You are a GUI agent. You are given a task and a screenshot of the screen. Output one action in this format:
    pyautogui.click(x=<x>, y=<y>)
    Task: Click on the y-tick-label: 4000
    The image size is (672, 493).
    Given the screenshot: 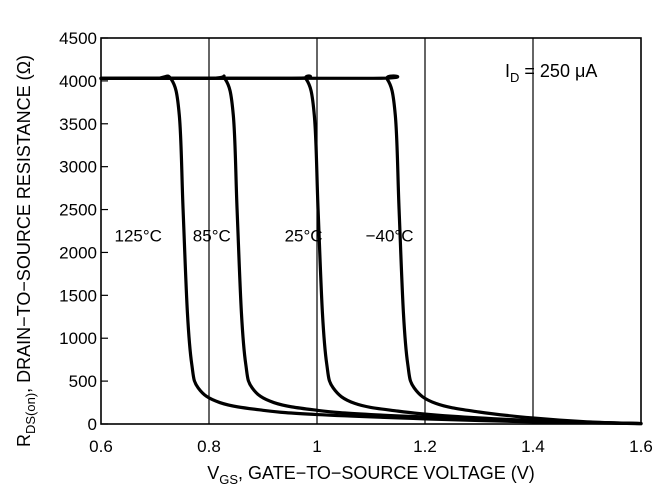 What is the action you would take?
    pyautogui.click(x=78, y=81)
    